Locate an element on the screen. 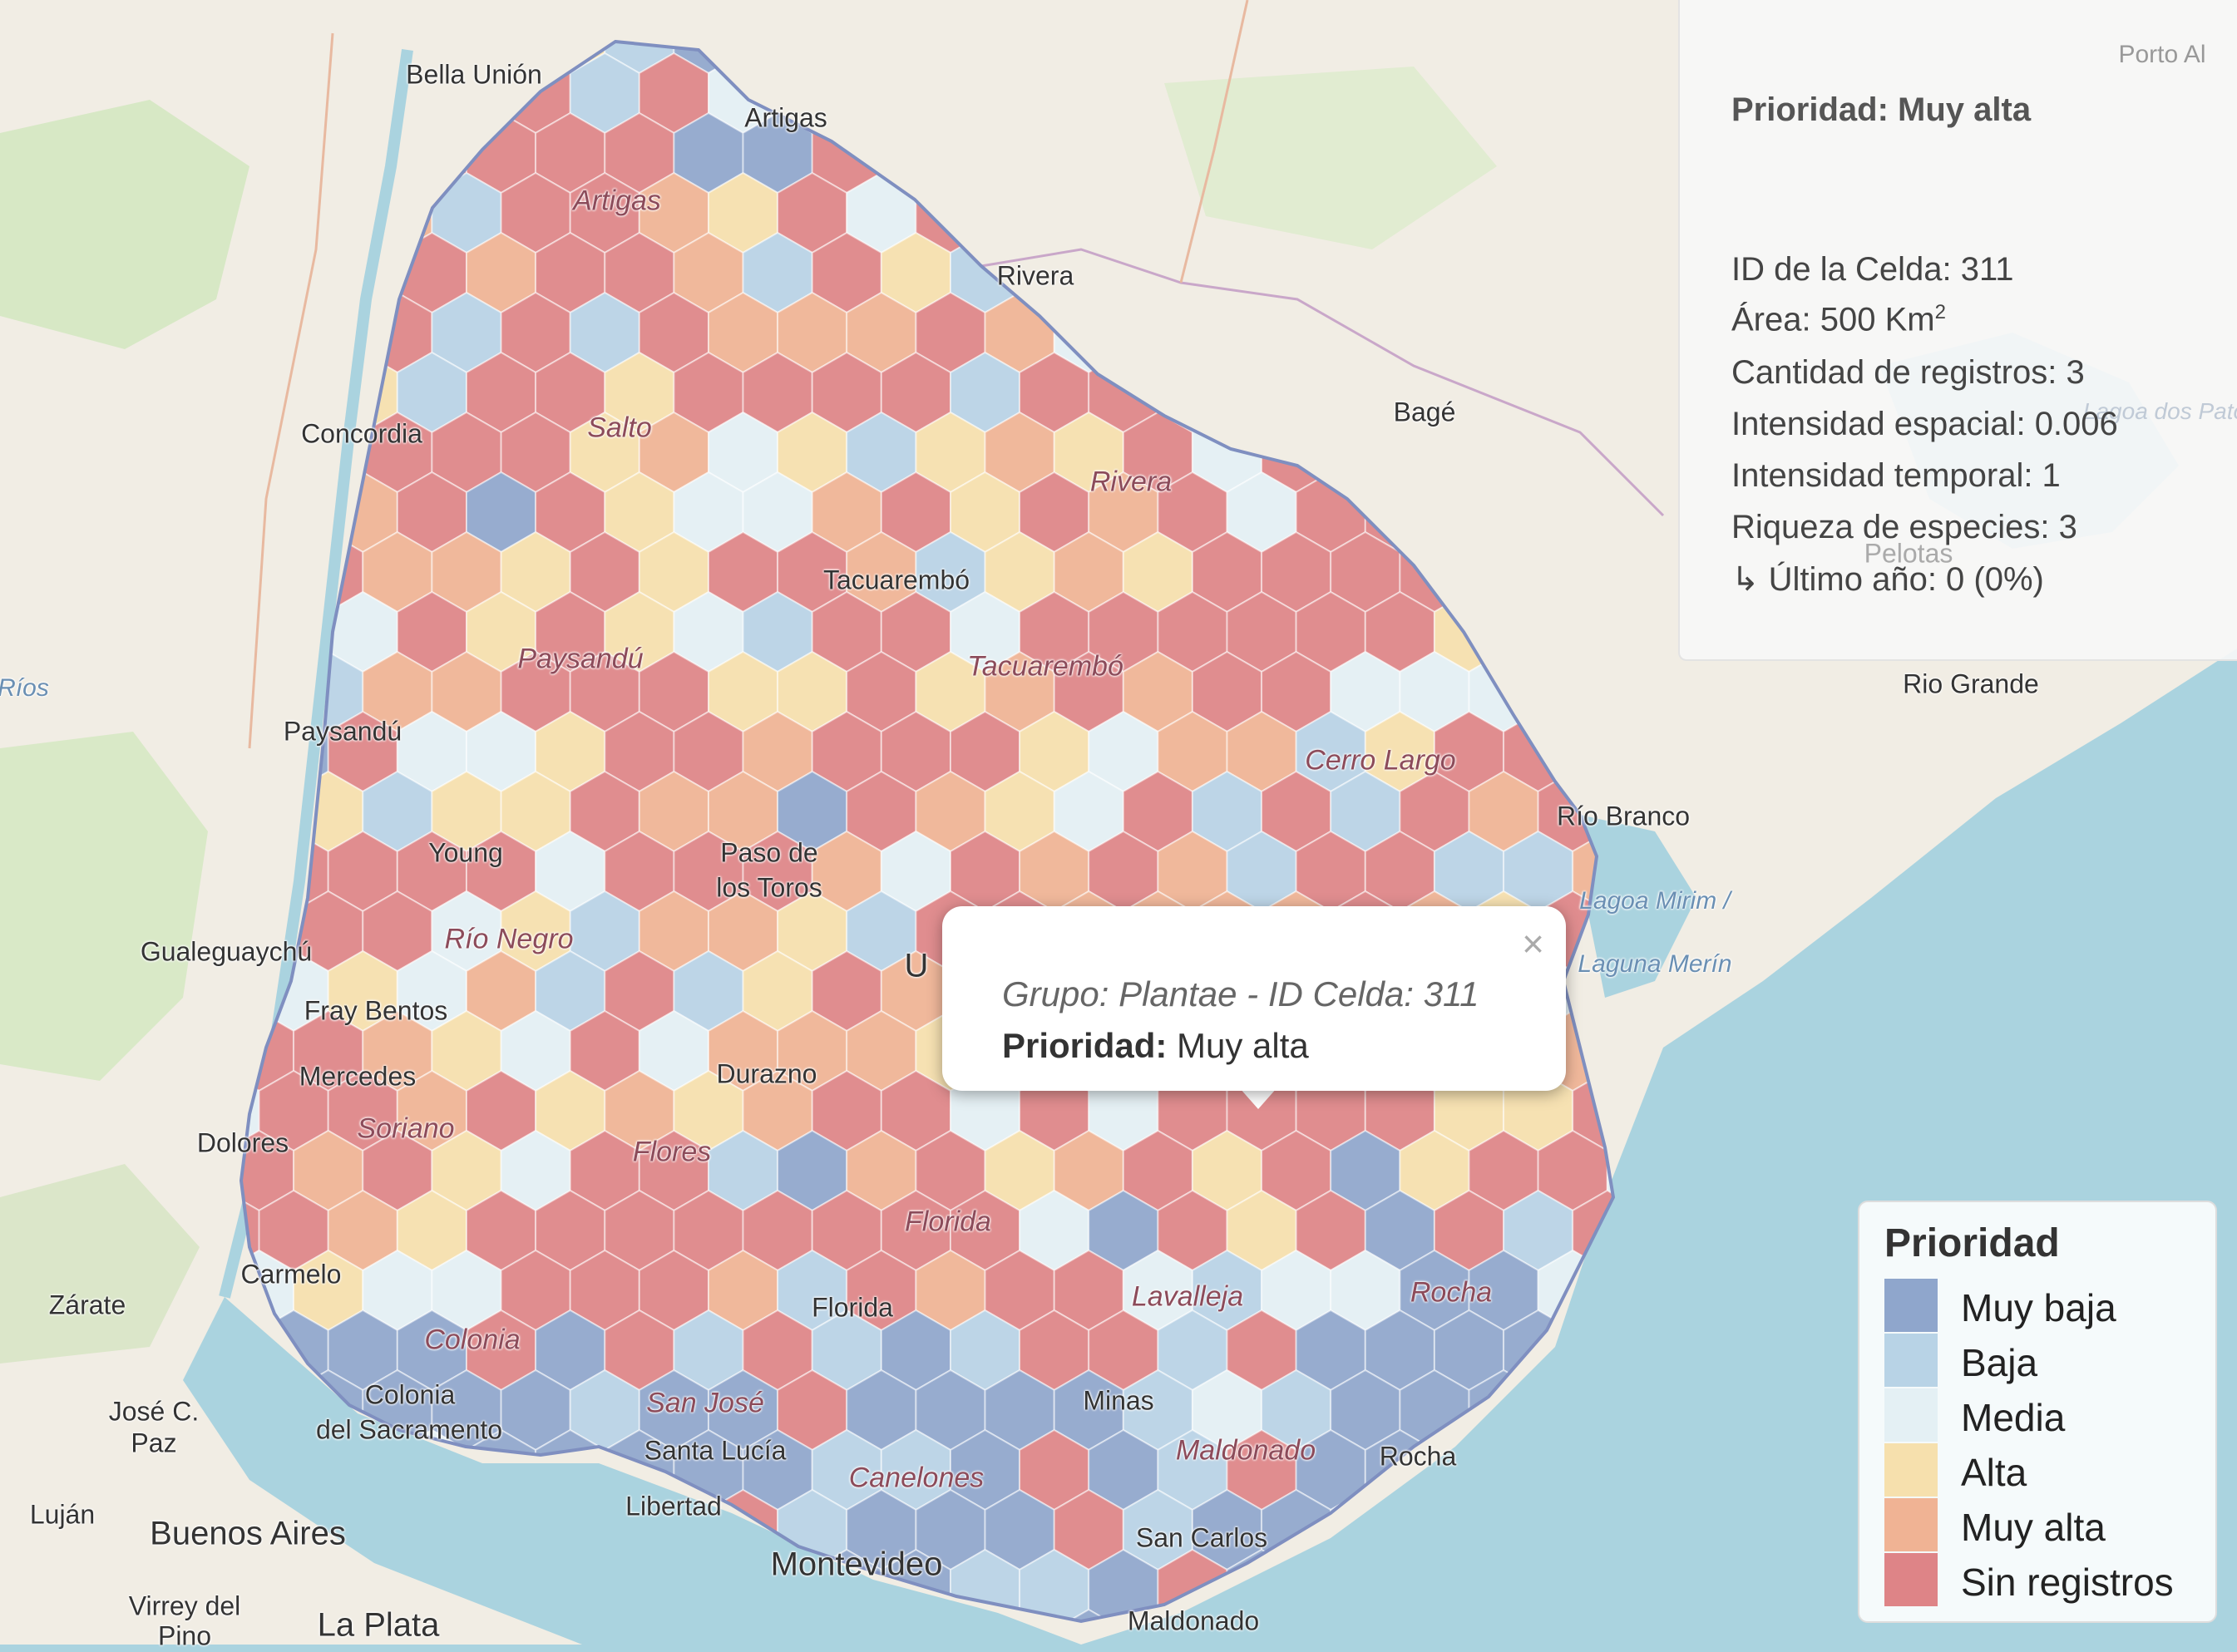 This screenshot has width=2237, height=1652. coastal-lagoon is located at coordinates (1638, 907).